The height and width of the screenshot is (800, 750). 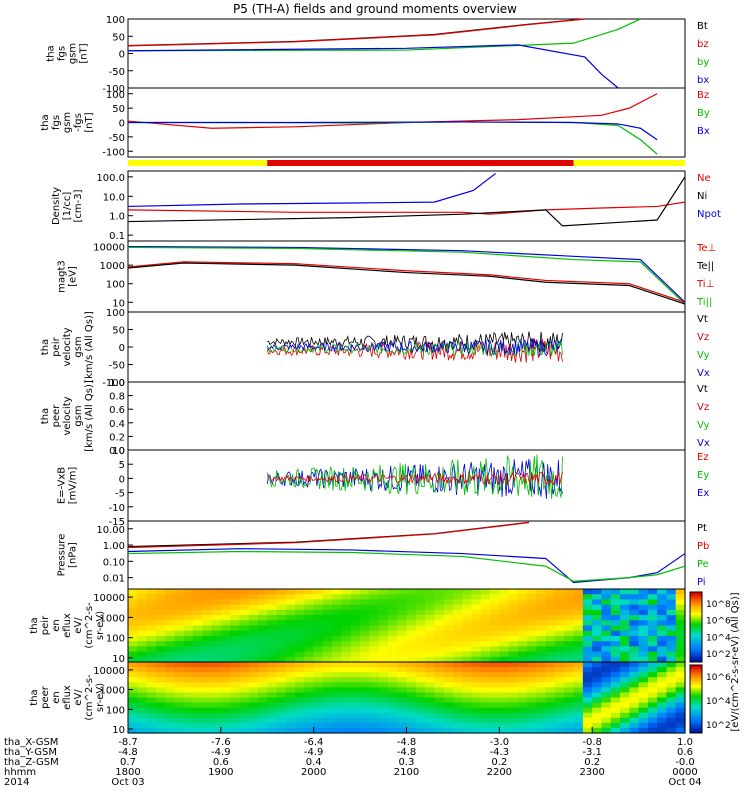 I want to click on y-axis-label: magt3, so click(x=62, y=276).